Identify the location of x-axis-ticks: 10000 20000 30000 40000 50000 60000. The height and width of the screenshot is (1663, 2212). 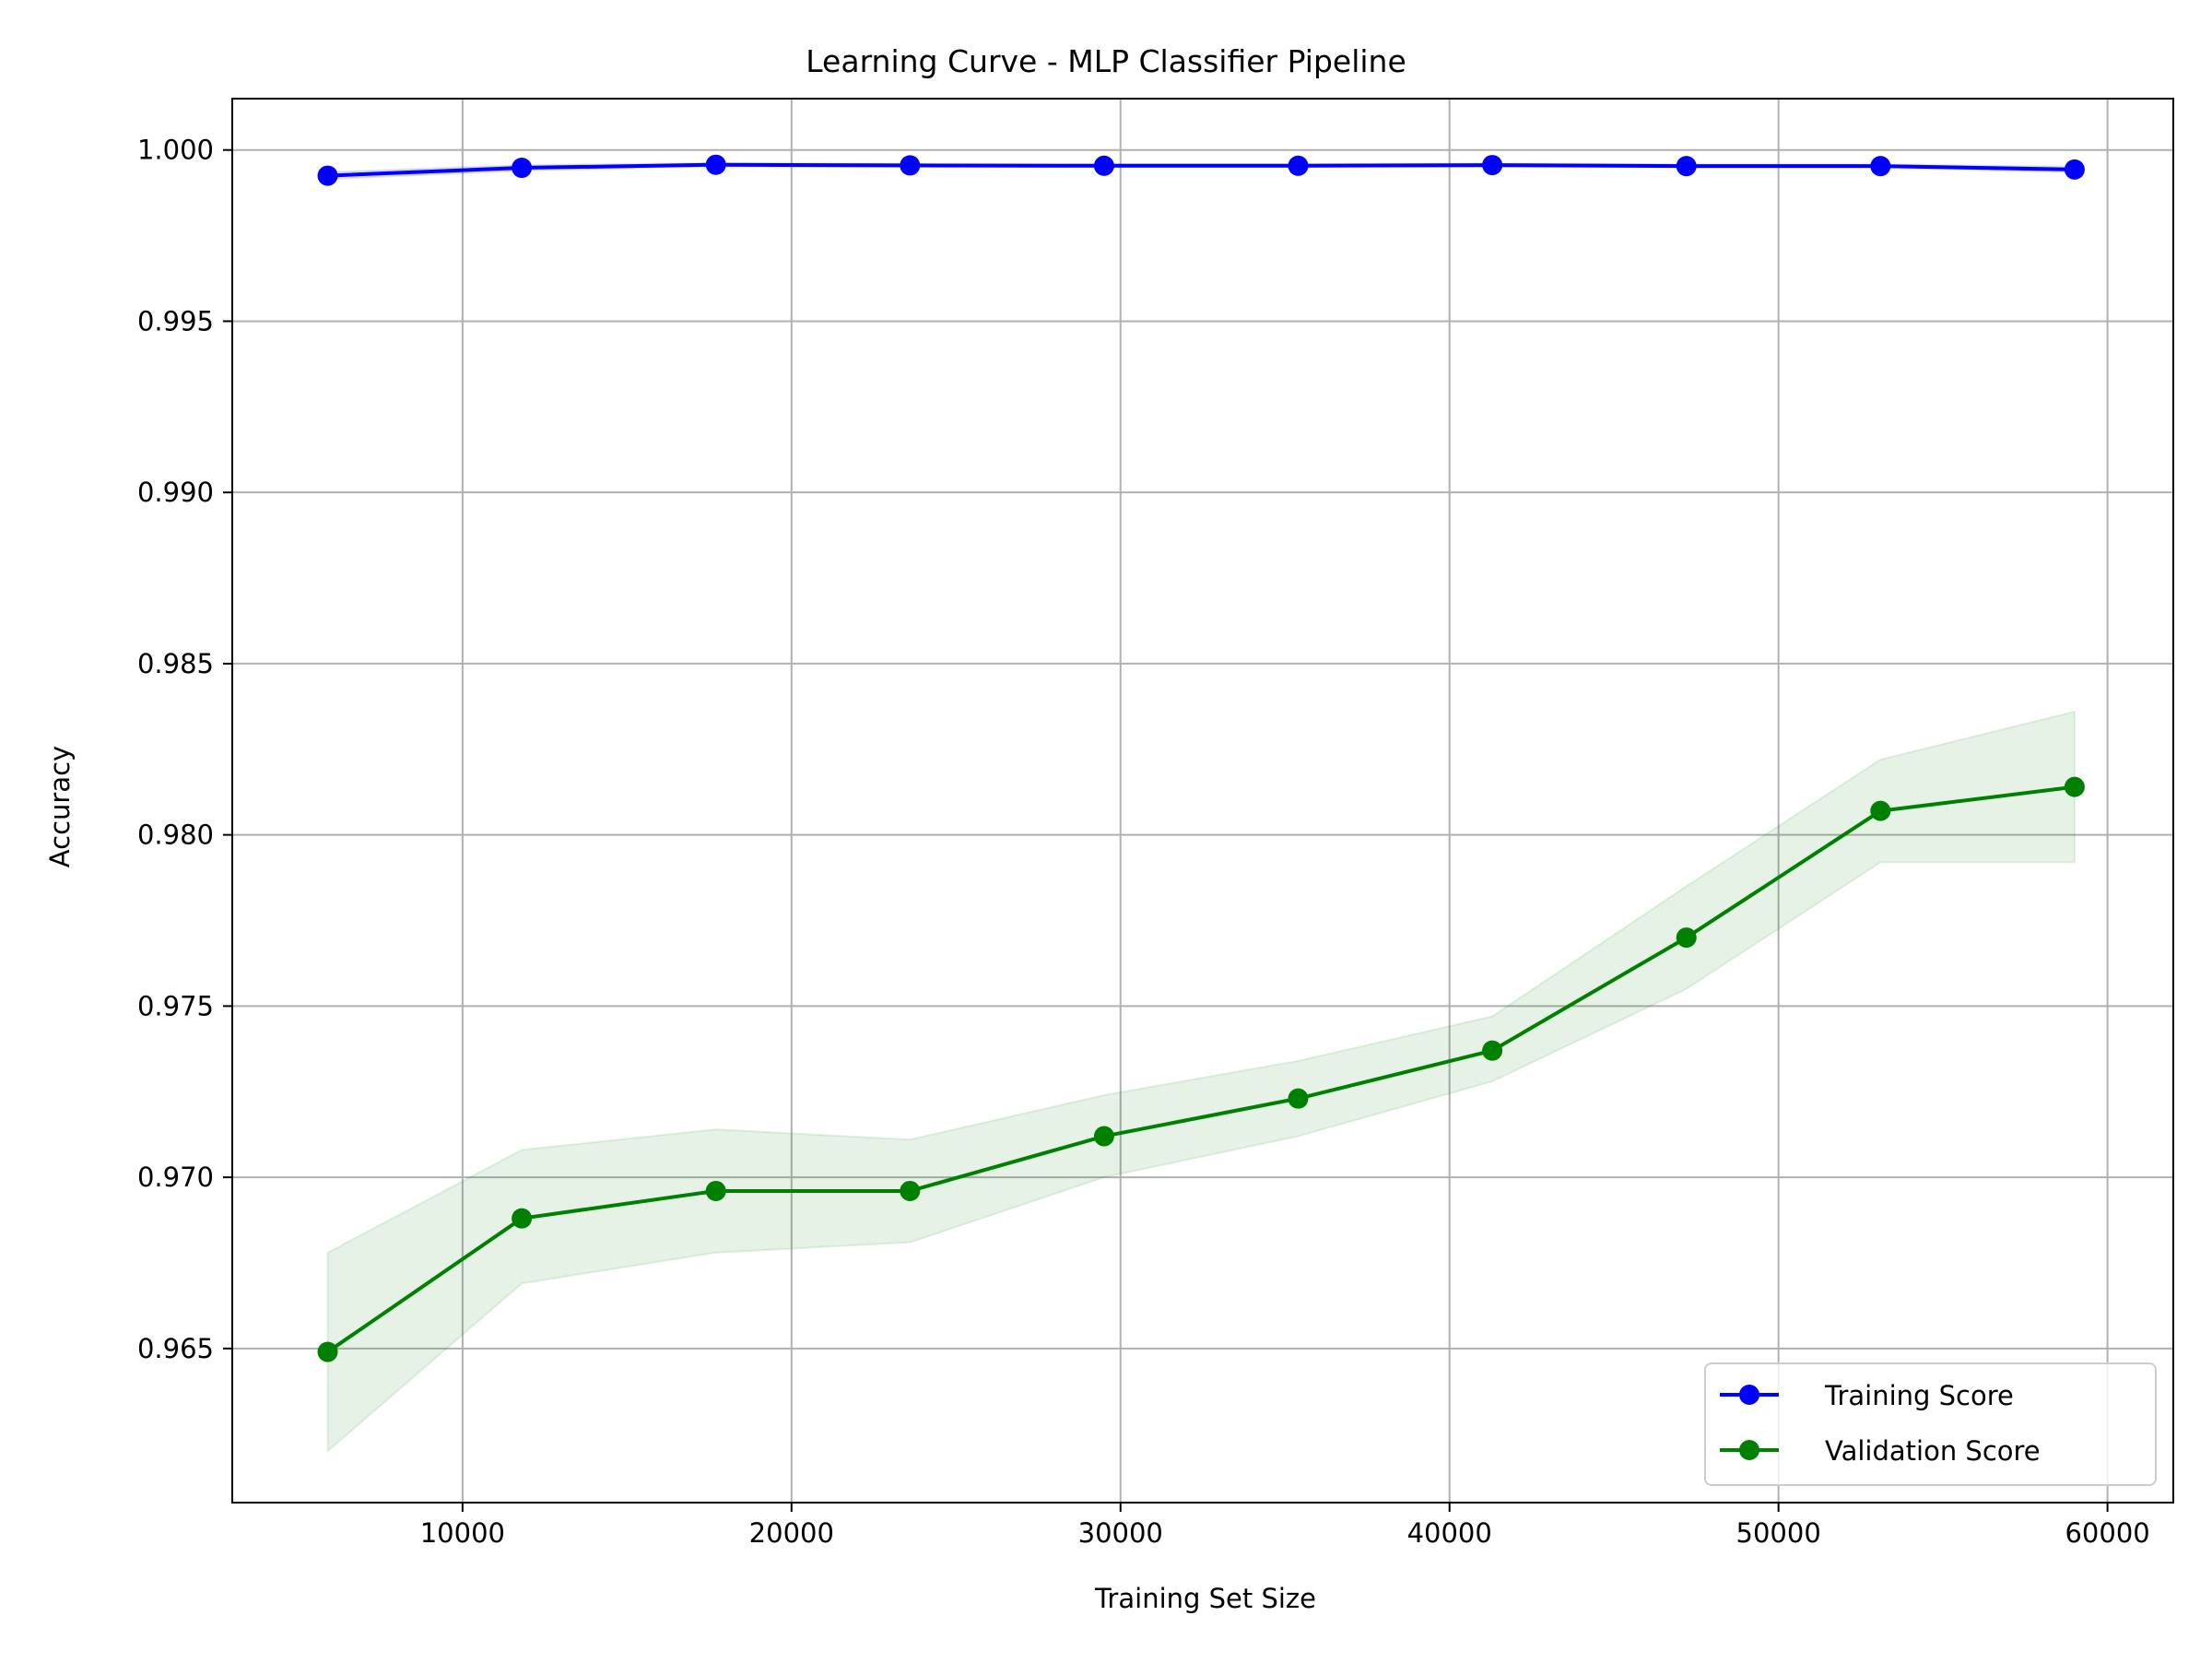
(1285, 1526).